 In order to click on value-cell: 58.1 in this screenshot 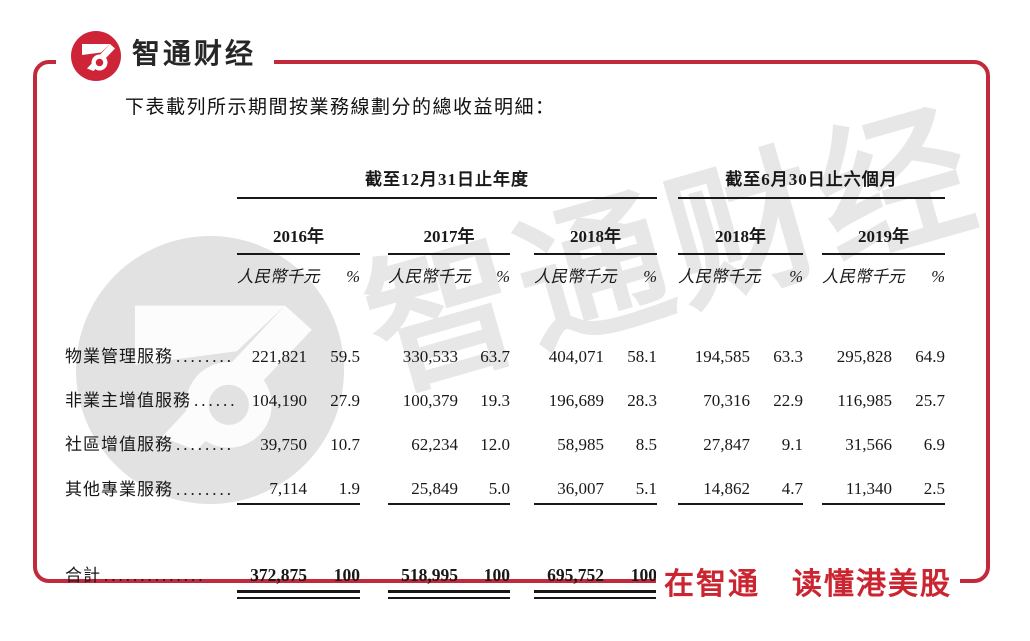, I will do `click(642, 356)`.